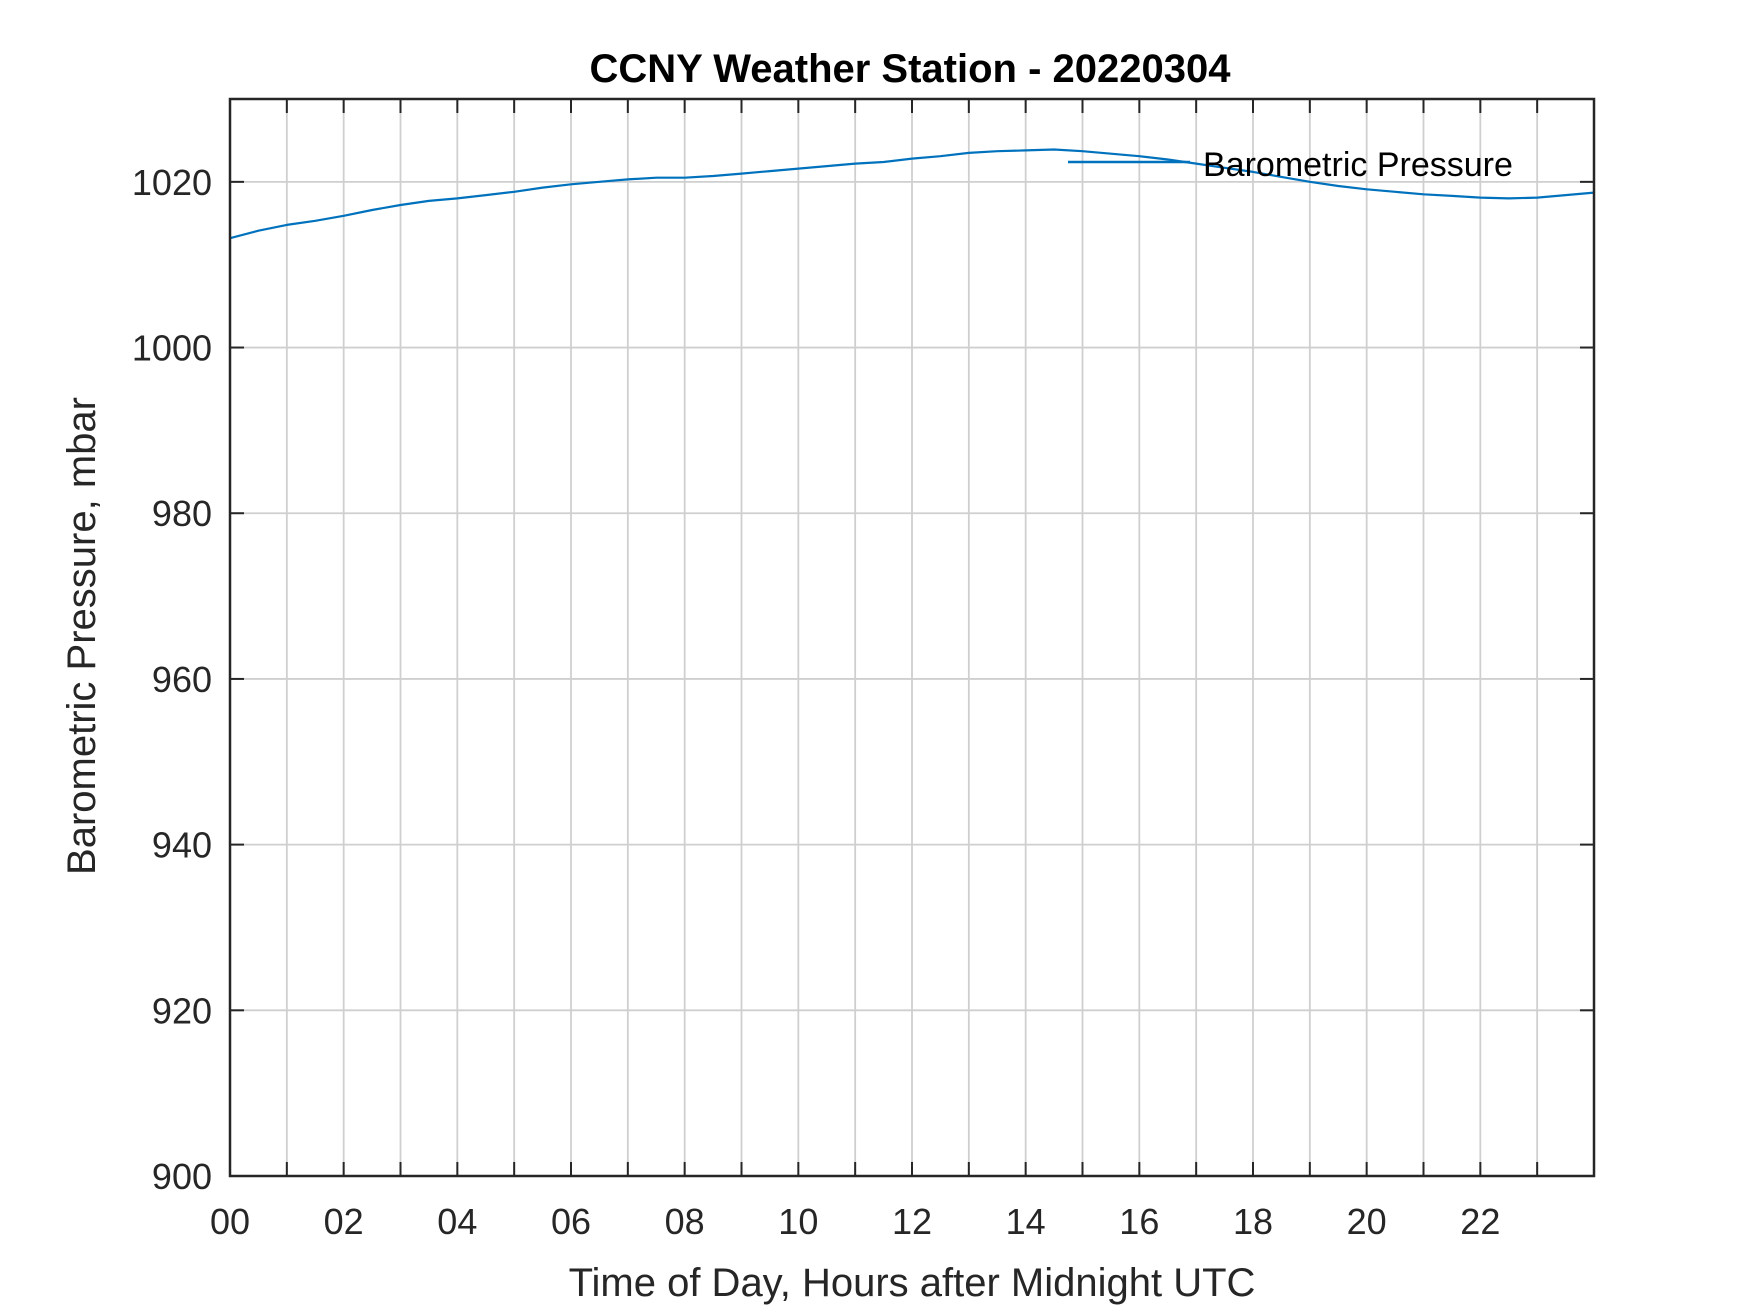 The height and width of the screenshot is (1313, 1750). Describe the element at coordinates (1026, 1221) in the screenshot. I see `x-tick-label: 14` at that location.